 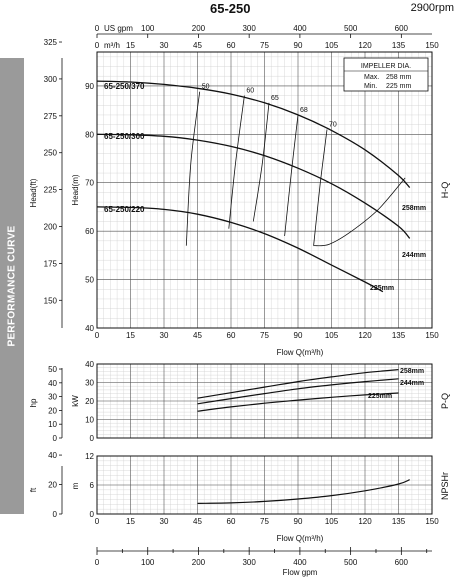 What do you see at coordinates (51, 263) in the screenshot?
I see `secondary-tick-label: 175` at bounding box center [51, 263].